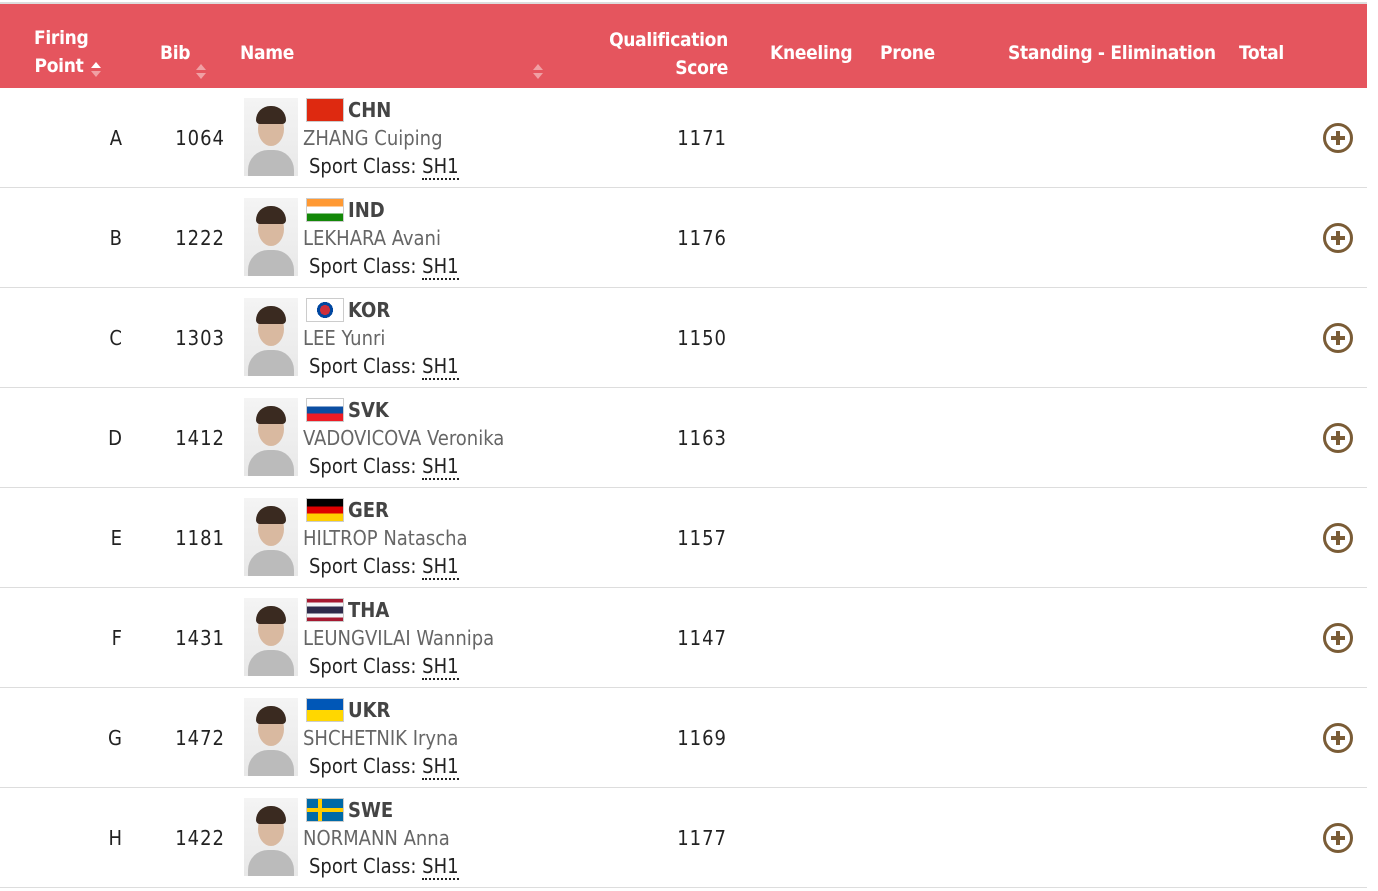  I want to click on bib-number: 1412, so click(200, 438).